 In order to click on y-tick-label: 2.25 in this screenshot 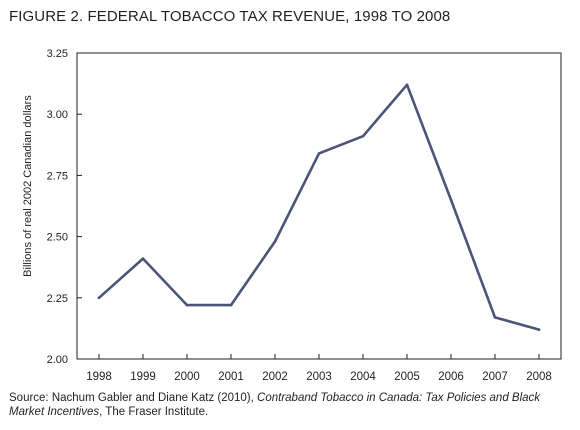, I will do `click(57, 299)`.